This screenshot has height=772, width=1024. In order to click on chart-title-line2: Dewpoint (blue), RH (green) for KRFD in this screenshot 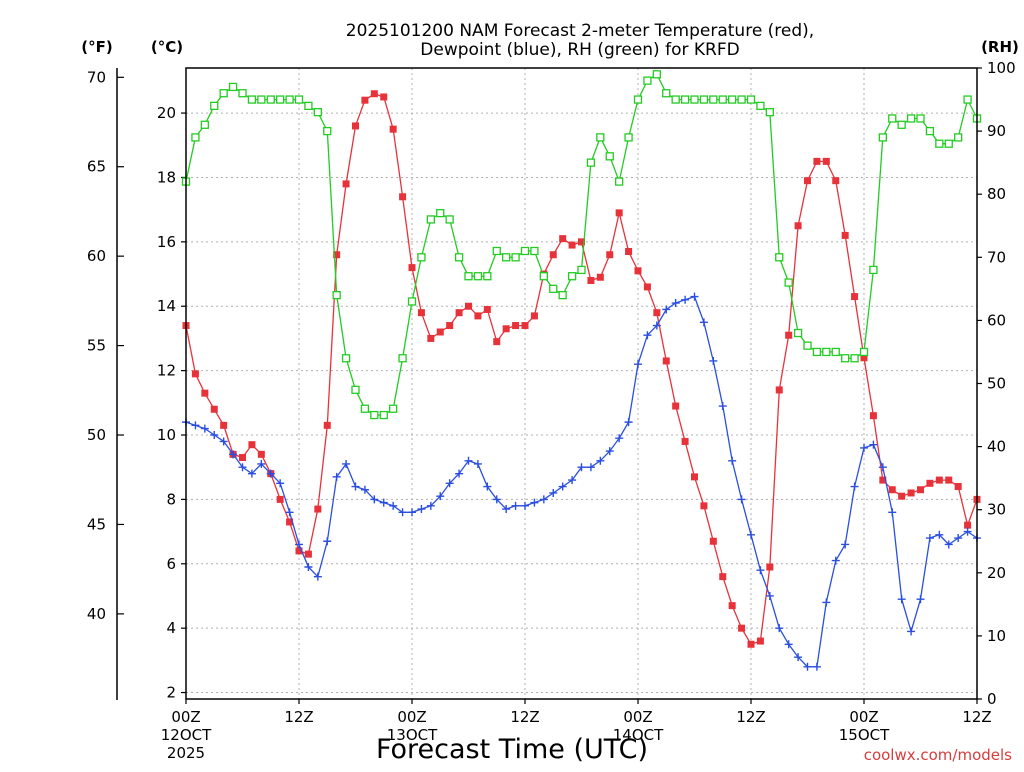, I will do `click(579, 50)`.